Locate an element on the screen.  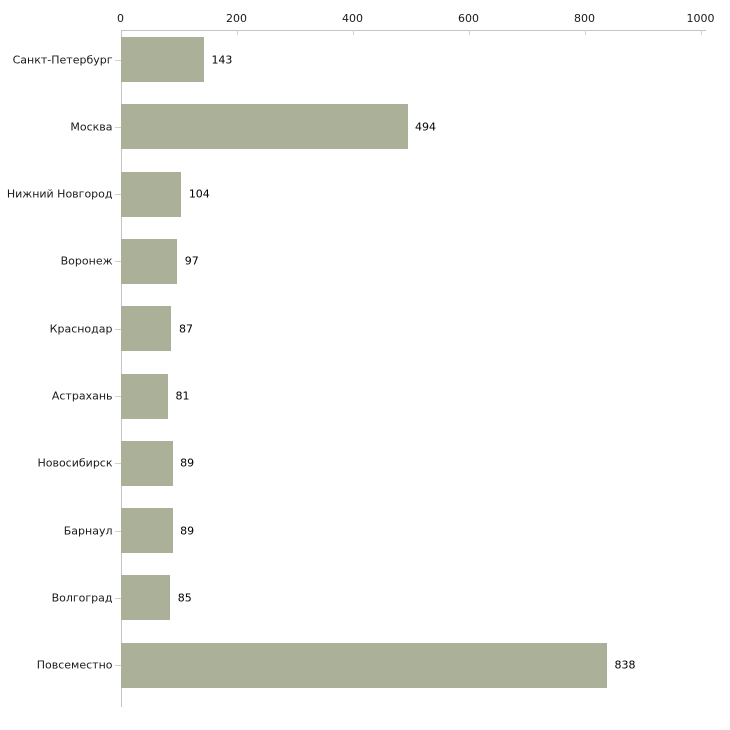
value-label: 81 is located at coordinates (182, 396).